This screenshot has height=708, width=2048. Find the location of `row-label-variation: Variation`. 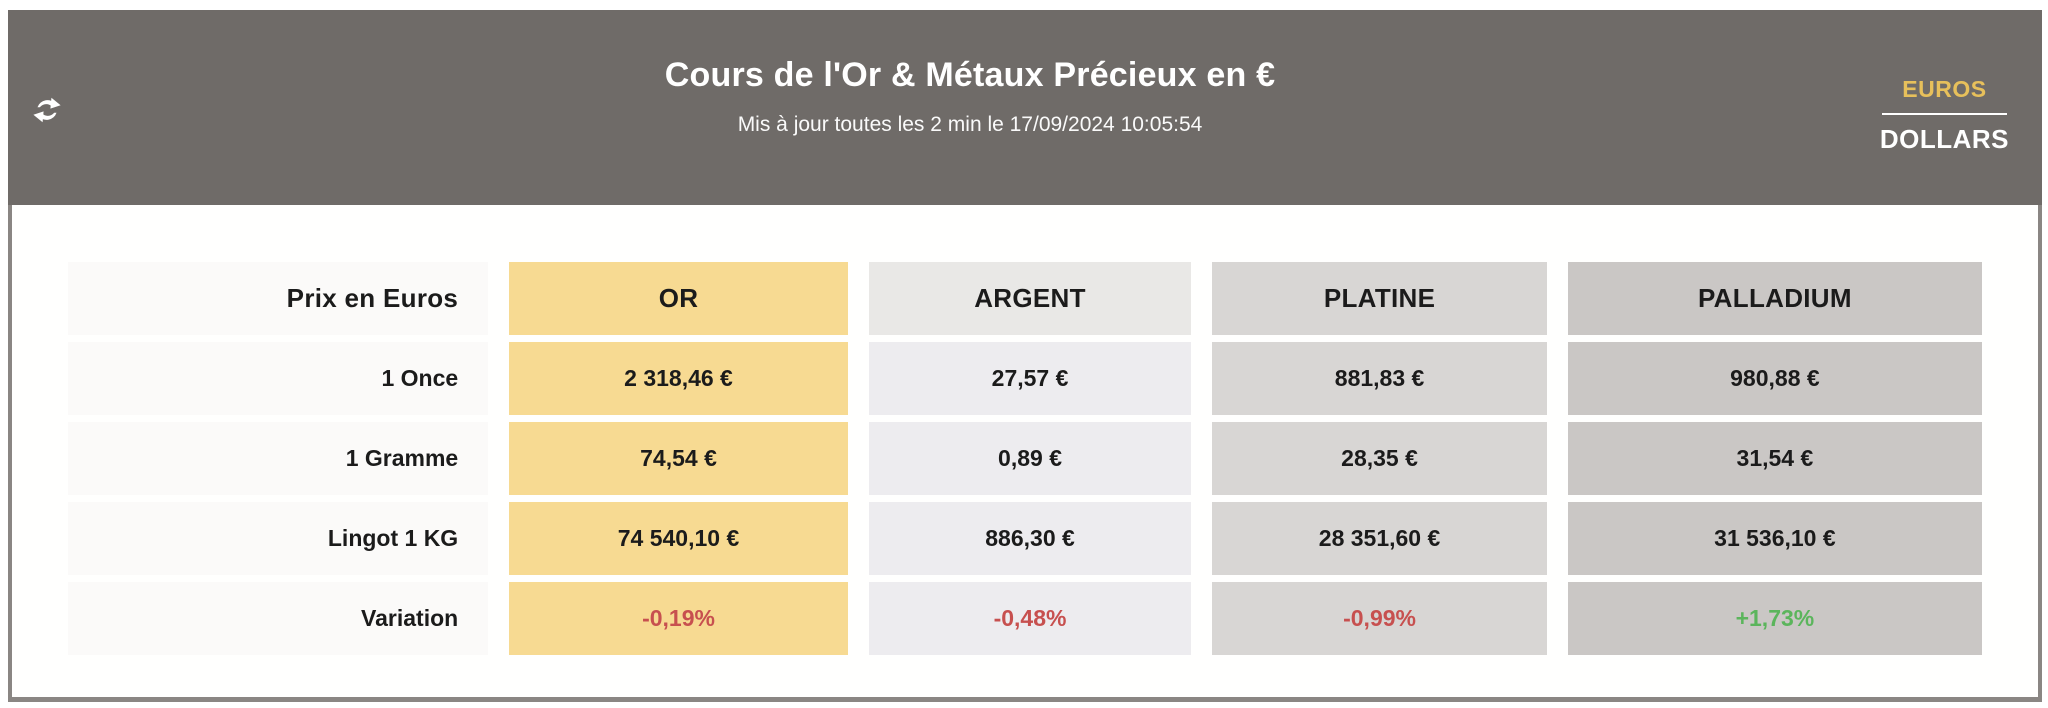

row-label-variation: Variation is located at coordinates (278, 618).